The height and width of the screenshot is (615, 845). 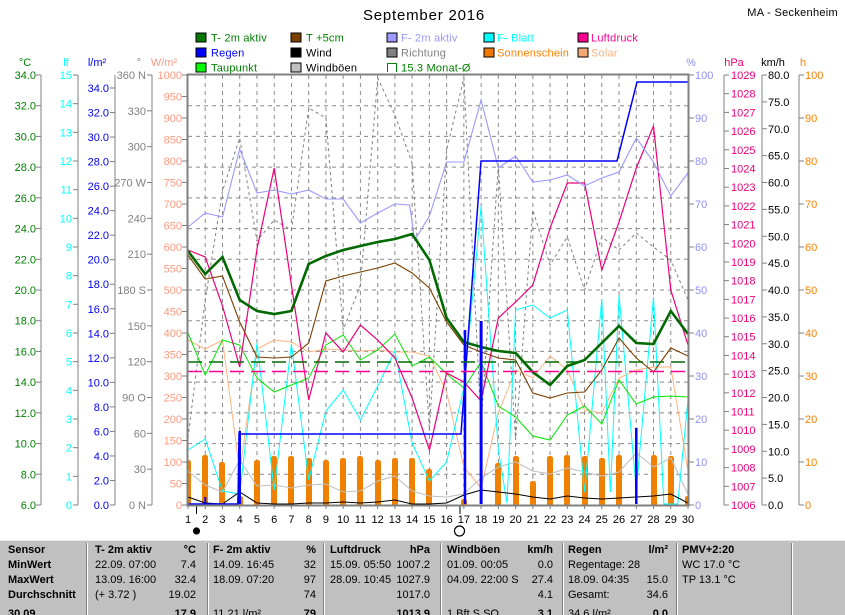 What do you see at coordinates (711, 565) in the screenshot?
I see `svg-text: WC 17.0 °C` at bounding box center [711, 565].